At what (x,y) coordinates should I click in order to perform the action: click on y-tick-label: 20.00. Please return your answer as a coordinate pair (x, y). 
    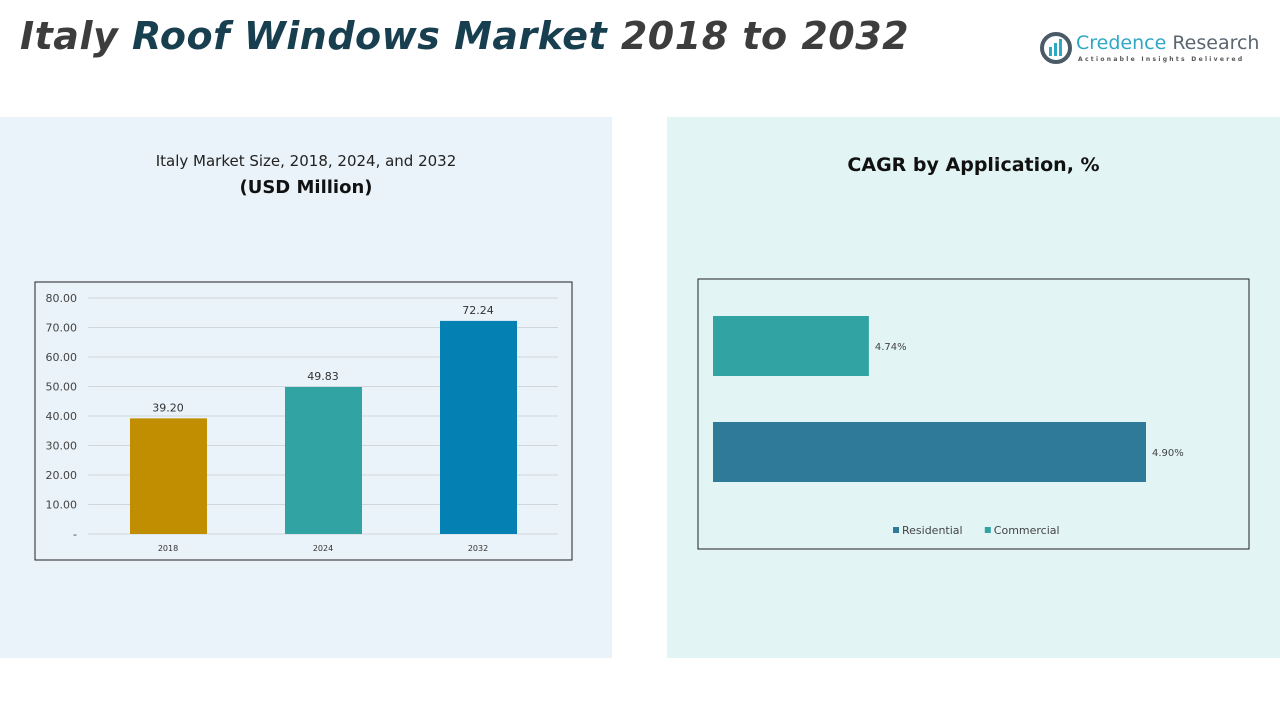
    Looking at the image, I should click on (62, 475).